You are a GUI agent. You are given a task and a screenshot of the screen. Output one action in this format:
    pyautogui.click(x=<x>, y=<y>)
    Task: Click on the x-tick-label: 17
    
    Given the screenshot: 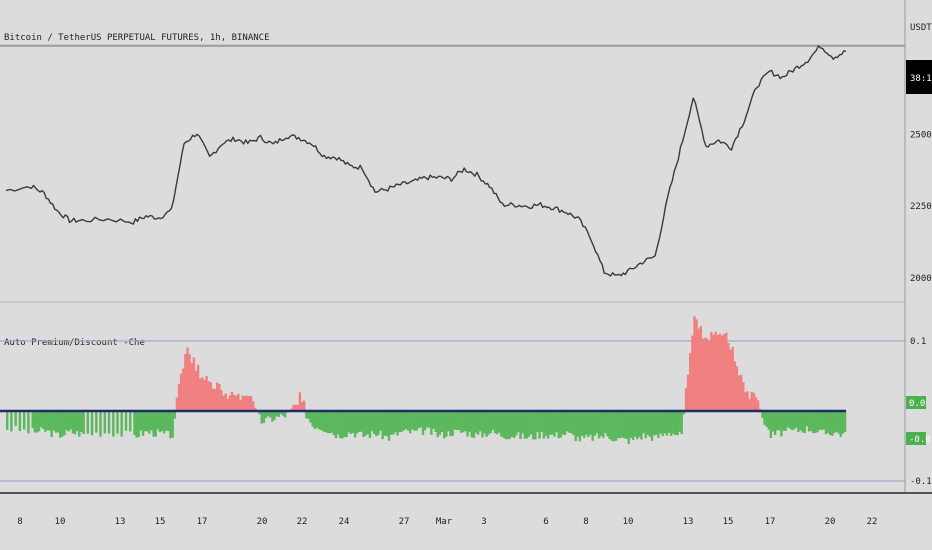 What is the action you would take?
    pyautogui.click(x=202, y=522)
    